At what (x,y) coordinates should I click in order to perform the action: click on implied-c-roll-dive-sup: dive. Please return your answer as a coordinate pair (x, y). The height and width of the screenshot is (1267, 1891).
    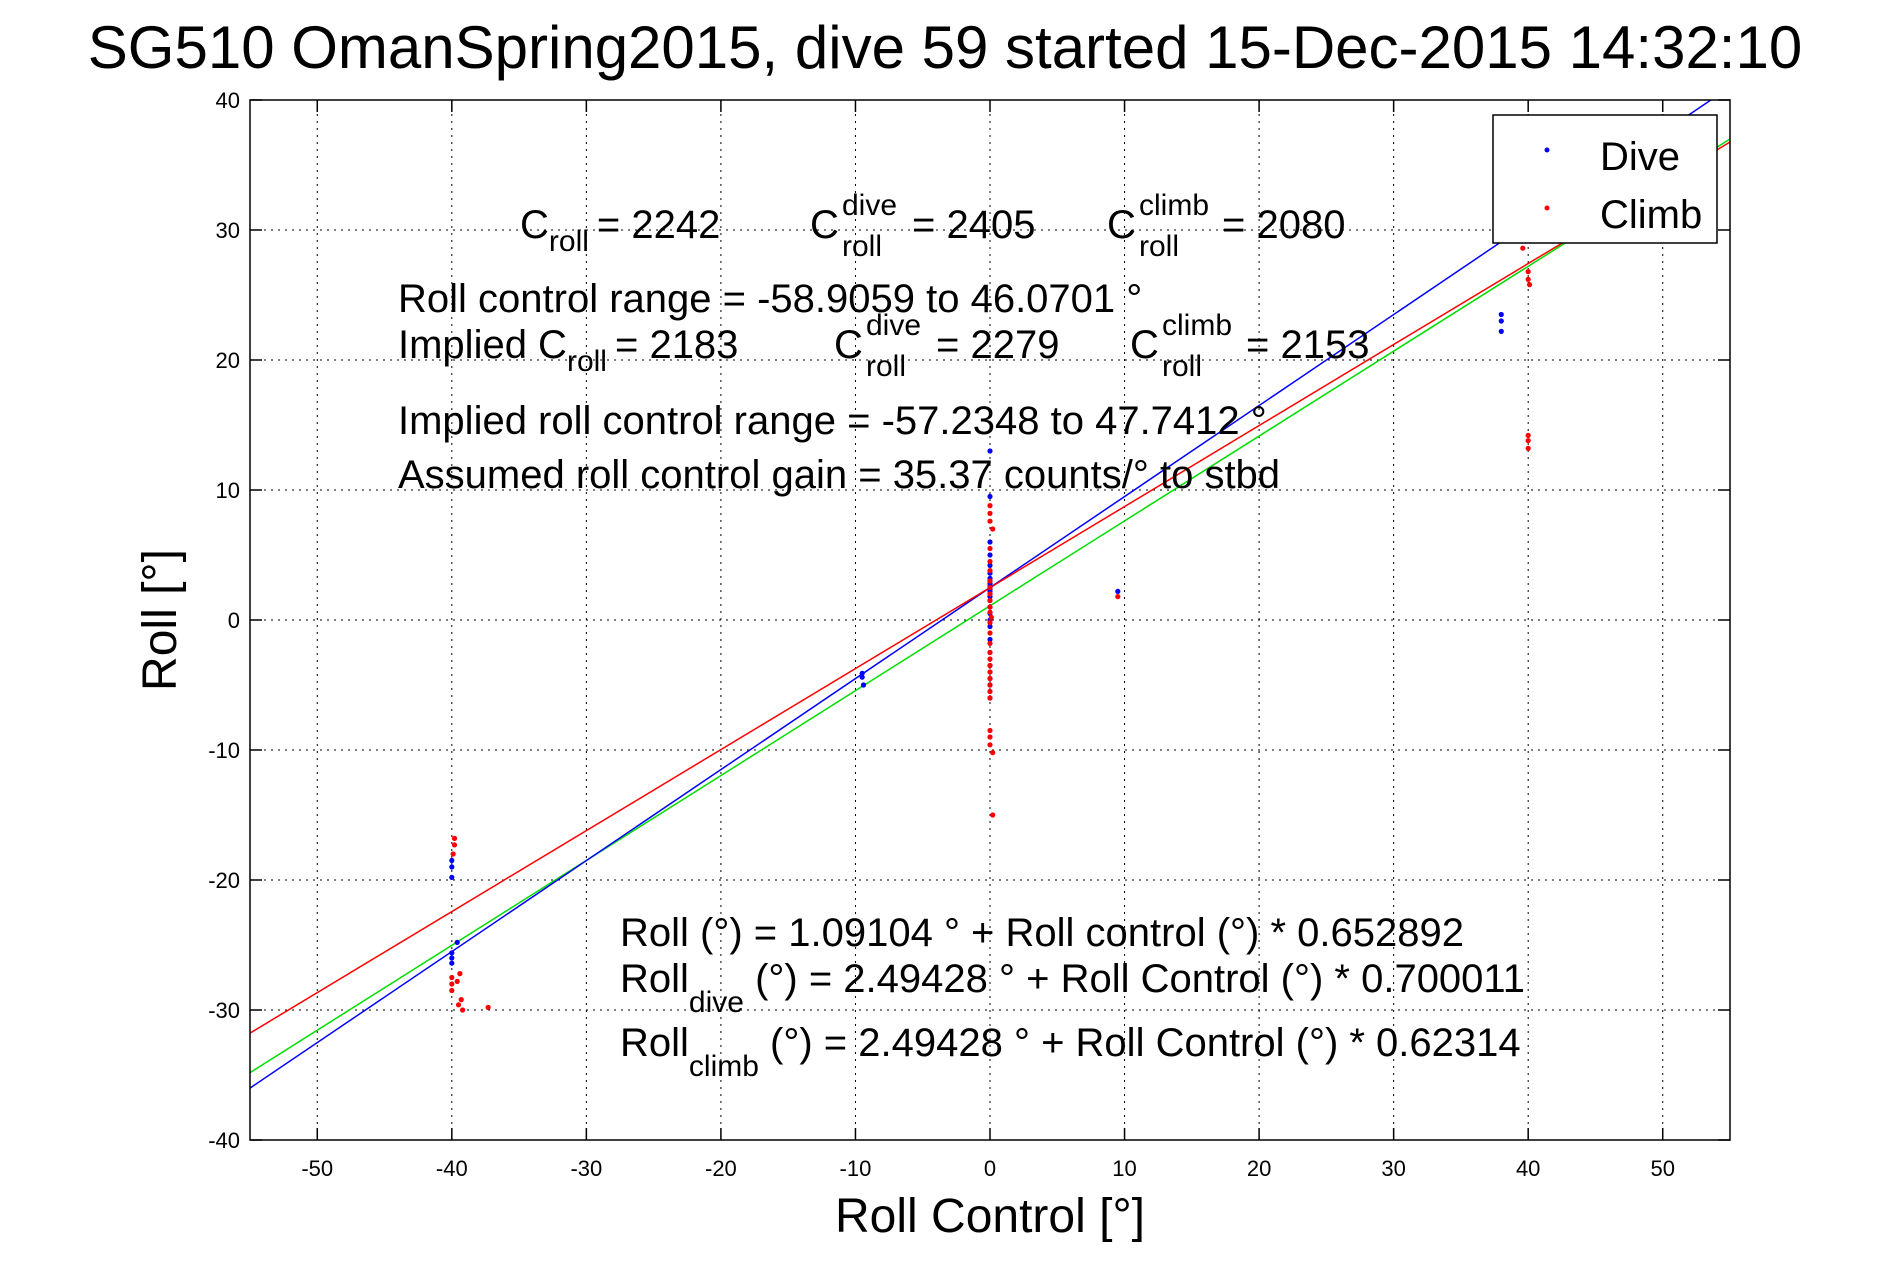
    Looking at the image, I should click on (893, 325).